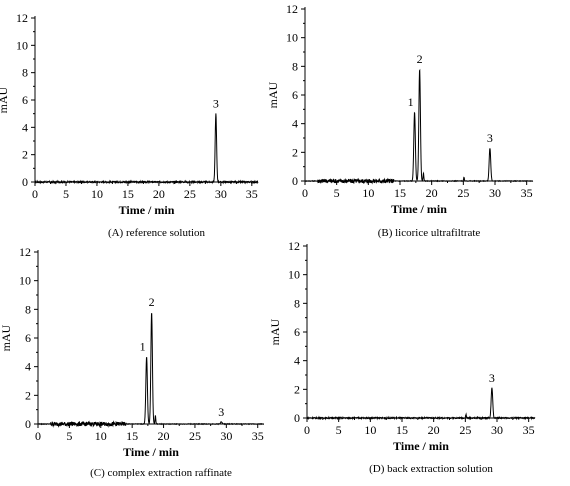  Describe the element at coordinates (161, 473) in the screenshot. I see `panel-caption: (C) complex extraction raffinate` at that location.